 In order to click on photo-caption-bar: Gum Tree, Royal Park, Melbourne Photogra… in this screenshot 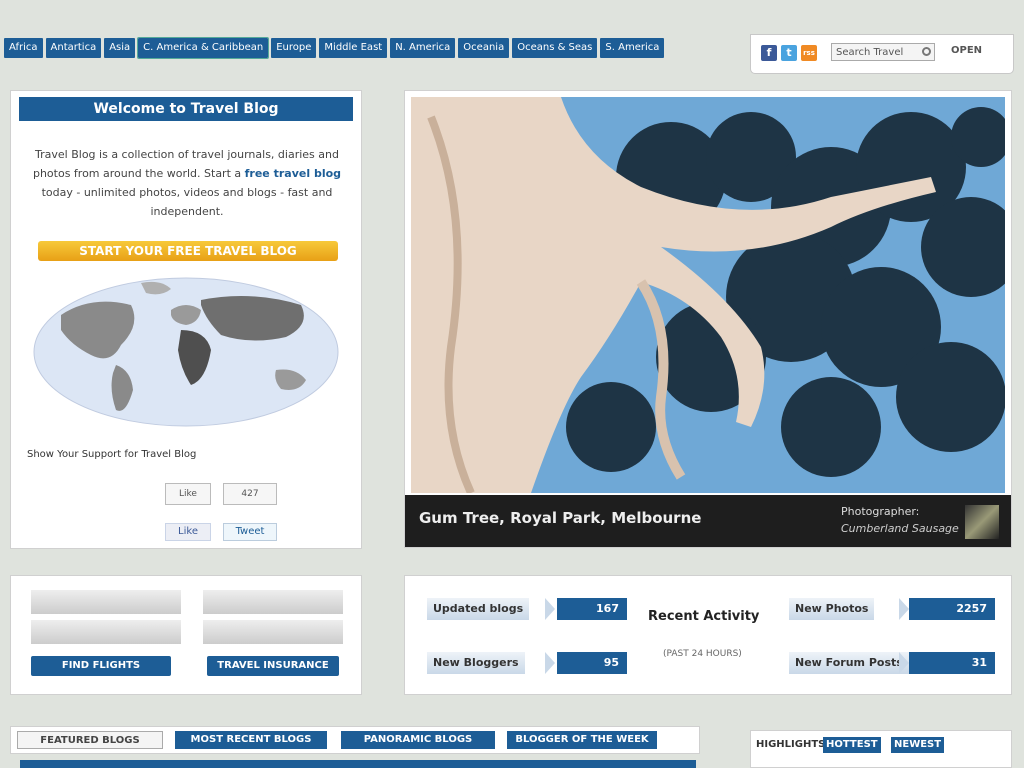, I will do `click(708, 521)`.